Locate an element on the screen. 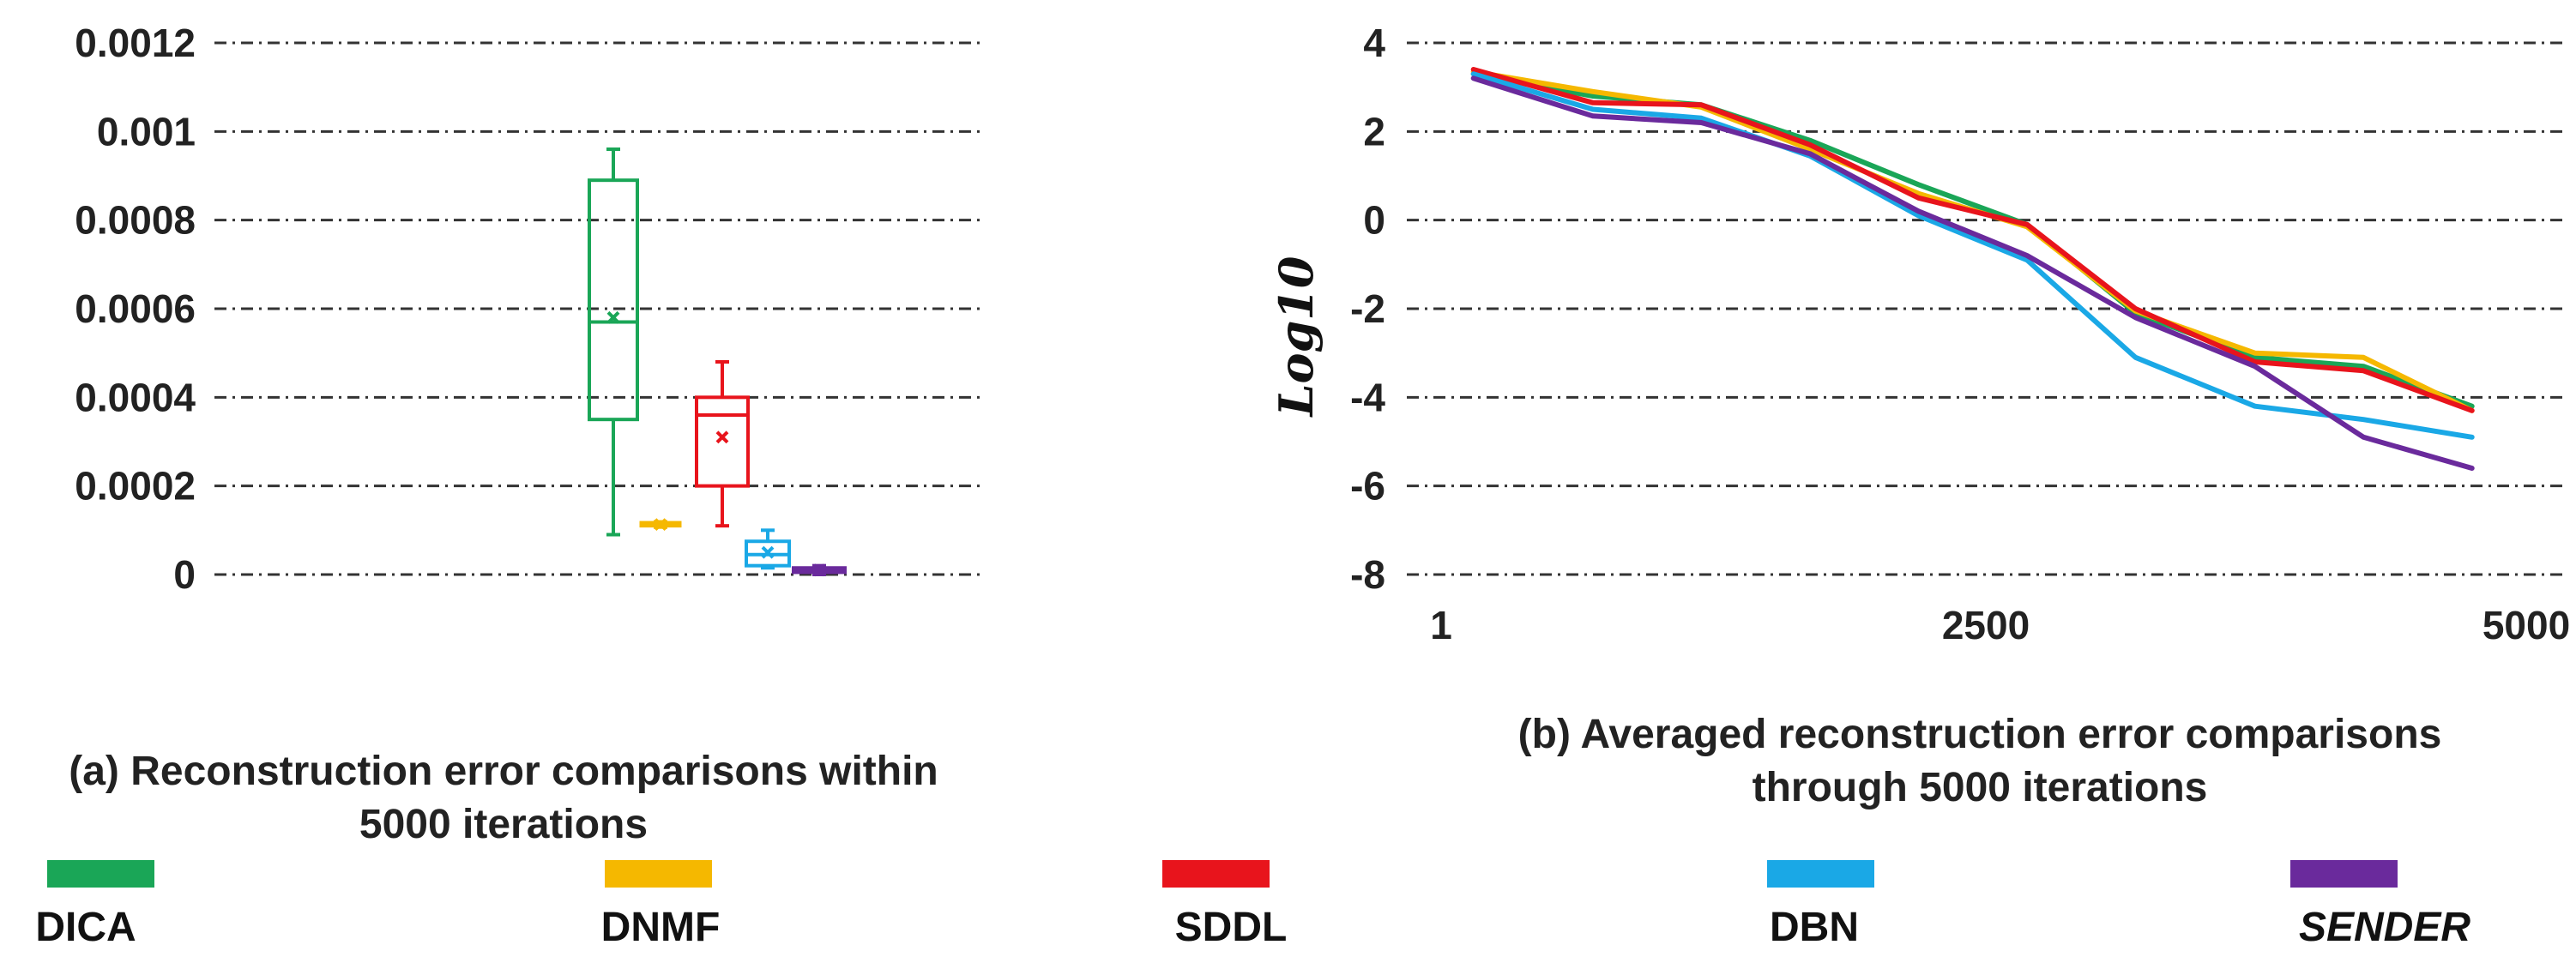 The height and width of the screenshot is (969, 2576). panel-b-y-tick-label: -8 is located at coordinates (1367, 574).